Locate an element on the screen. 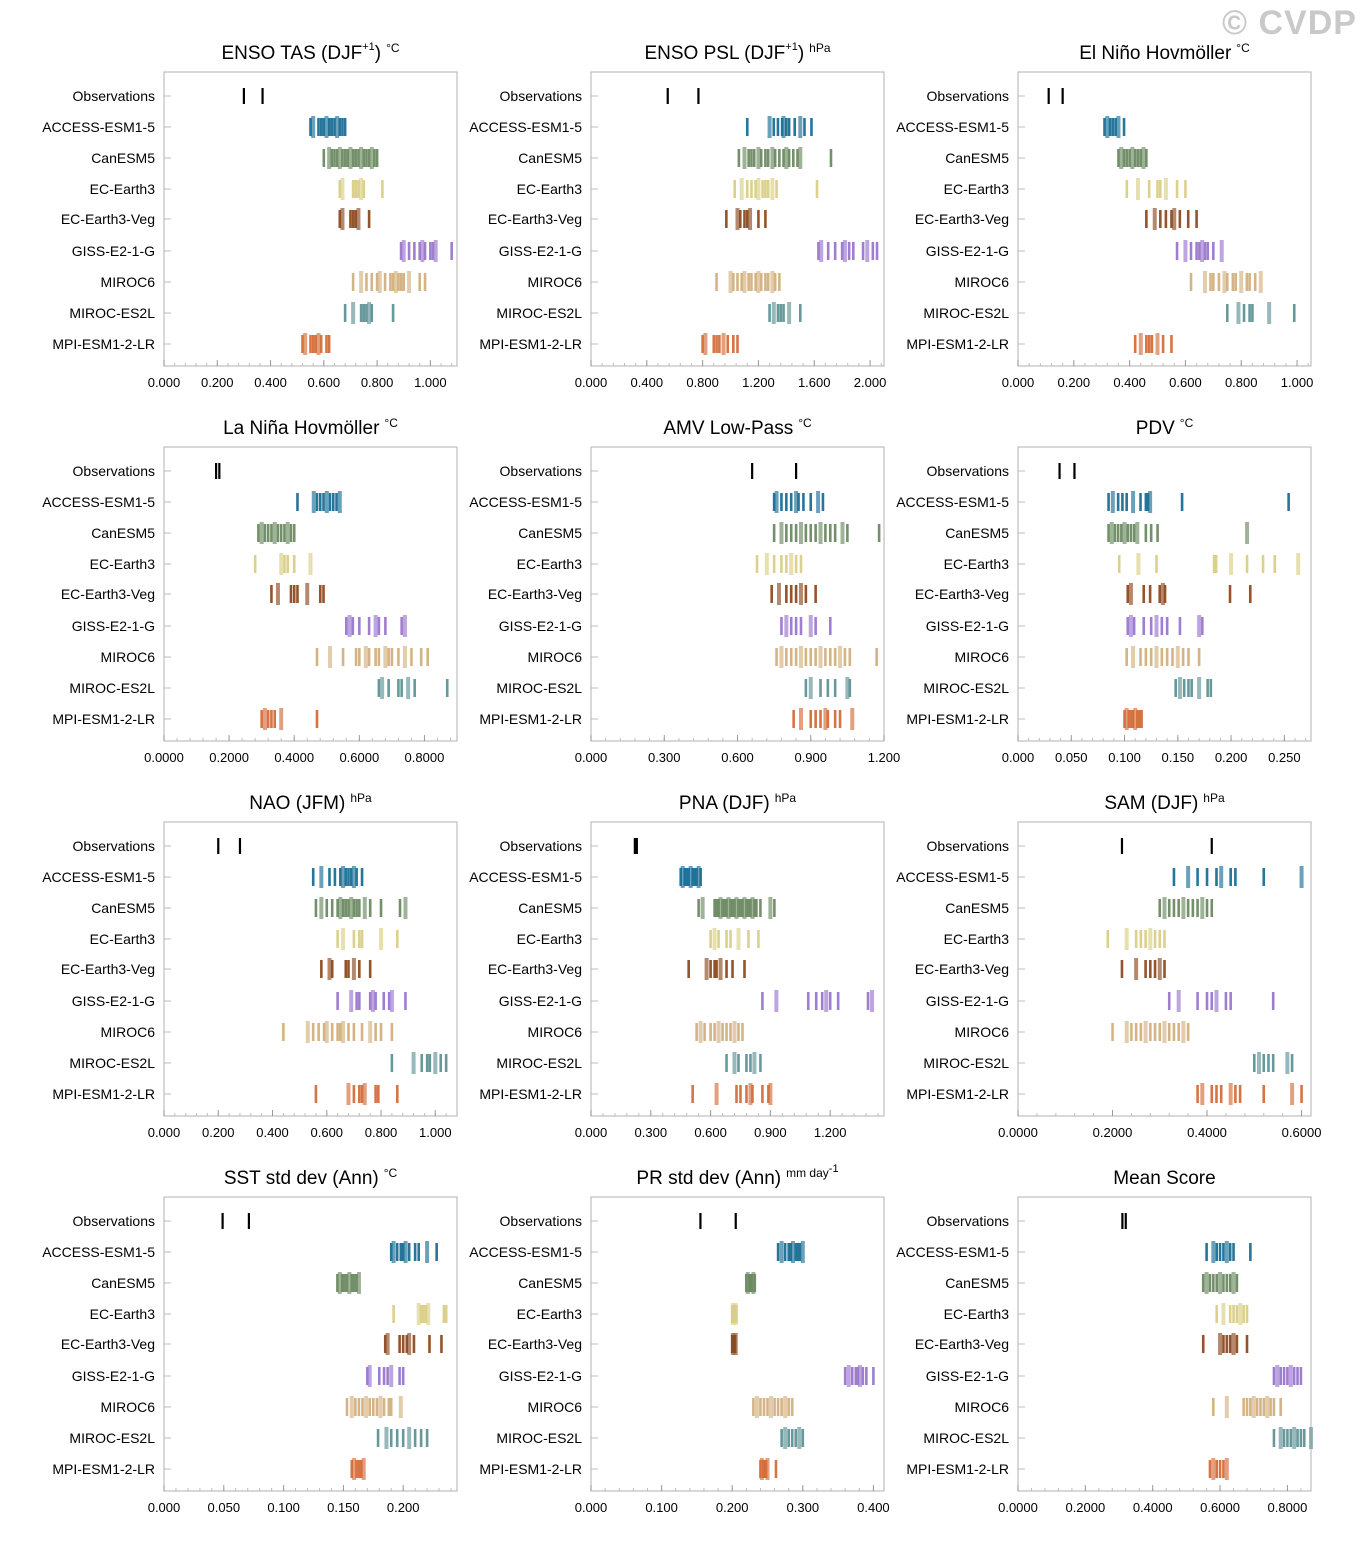 The height and width of the screenshot is (1554, 1362). panel-title: PDV °C is located at coordinates (1165, 427).